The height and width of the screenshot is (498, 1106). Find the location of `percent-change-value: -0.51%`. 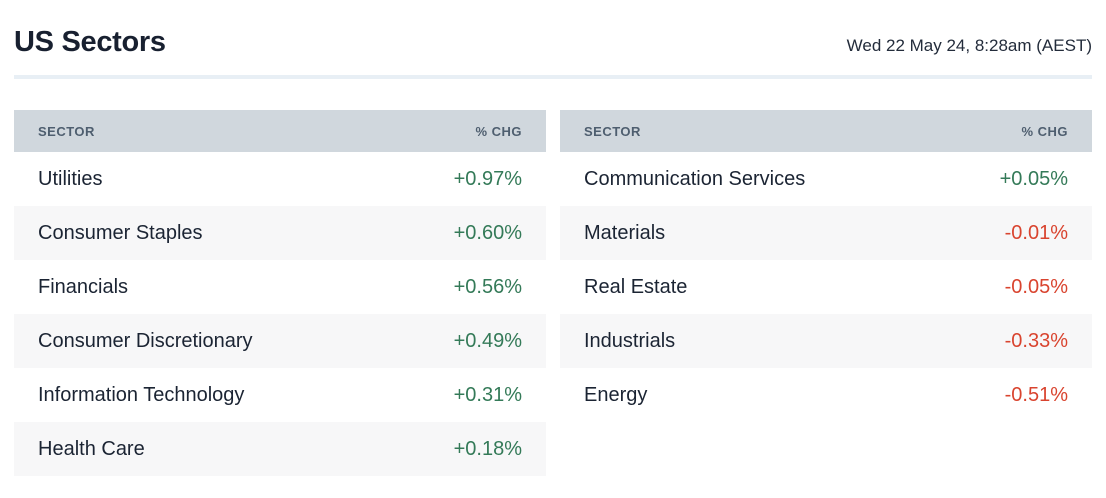

percent-change-value: -0.51% is located at coordinates (1036, 394).